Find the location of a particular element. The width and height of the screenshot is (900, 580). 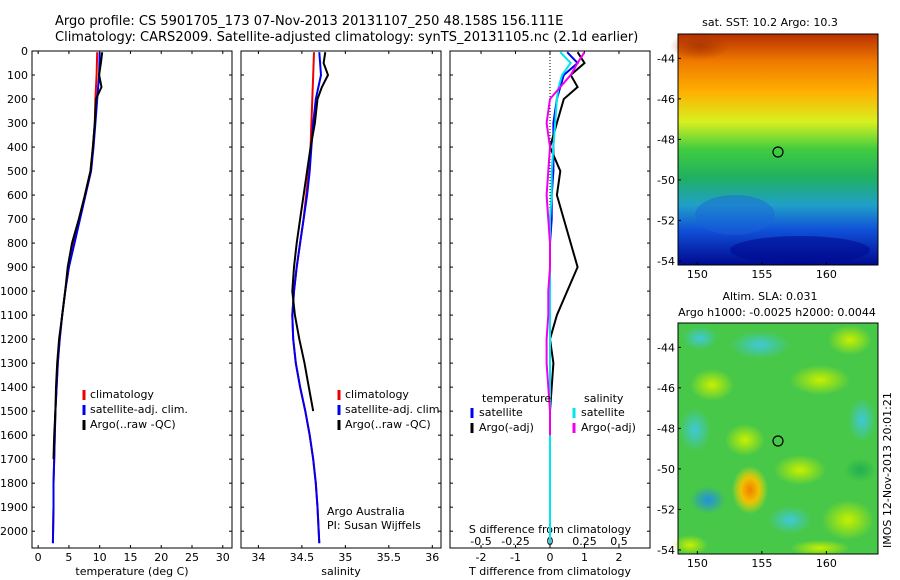

sla-argo-marker is located at coordinates (778, 441).